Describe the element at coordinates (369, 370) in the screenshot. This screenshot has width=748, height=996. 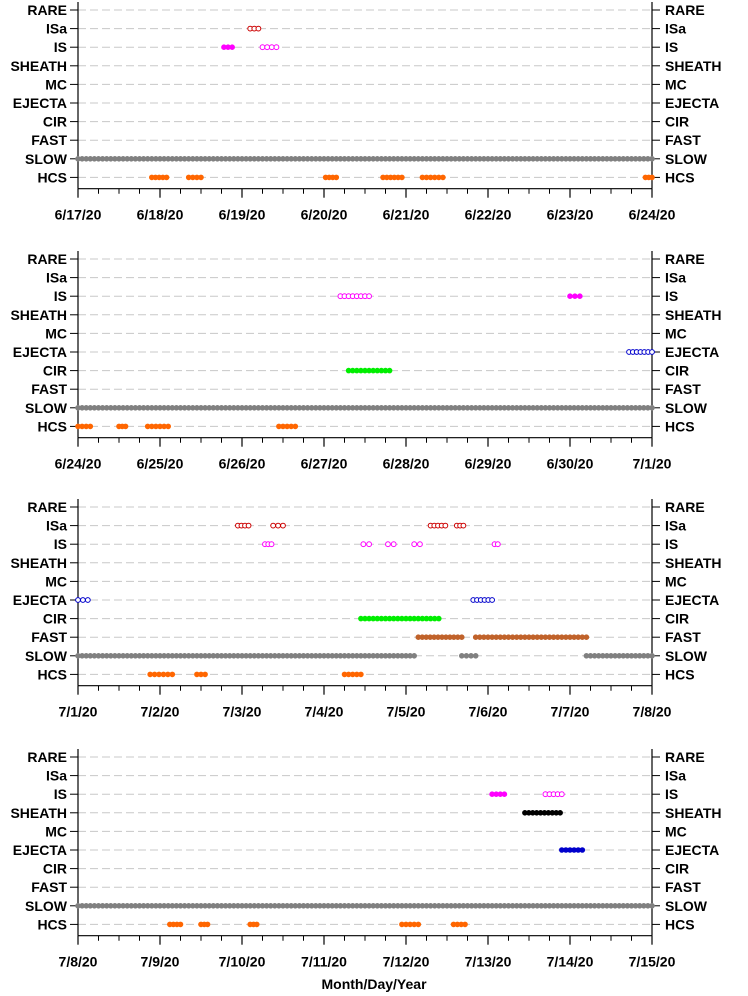
I see `series-cir-run` at that location.